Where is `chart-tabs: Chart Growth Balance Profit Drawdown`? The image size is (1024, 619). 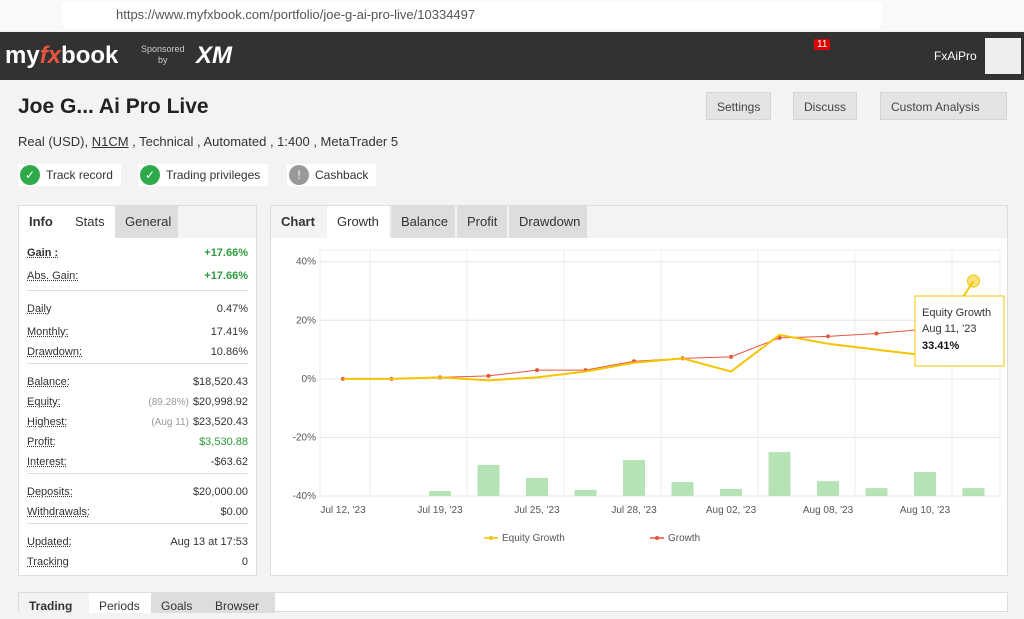
chart-tabs: Chart Growth Balance Profit Drawdown is located at coordinates (639, 222).